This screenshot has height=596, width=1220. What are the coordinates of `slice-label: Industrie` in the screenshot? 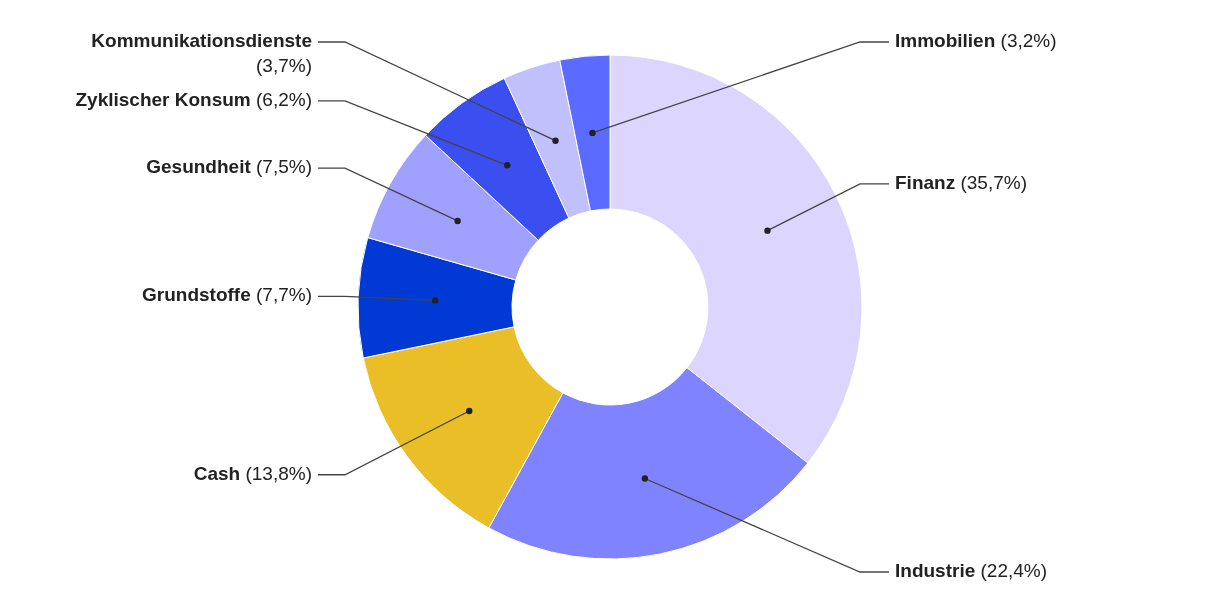 It's located at (935, 571).